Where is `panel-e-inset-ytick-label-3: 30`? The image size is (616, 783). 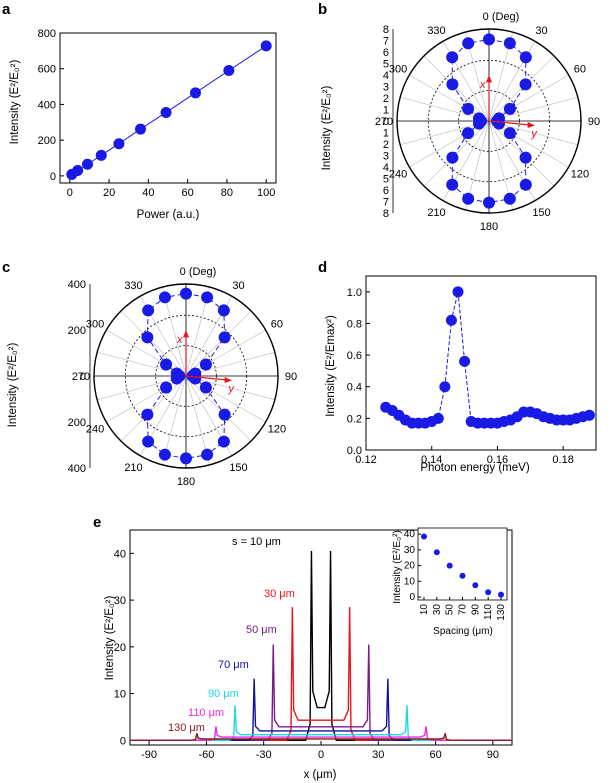 panel-e-inset-ytick-label-3: 30 is located at coordinates (410, 550).